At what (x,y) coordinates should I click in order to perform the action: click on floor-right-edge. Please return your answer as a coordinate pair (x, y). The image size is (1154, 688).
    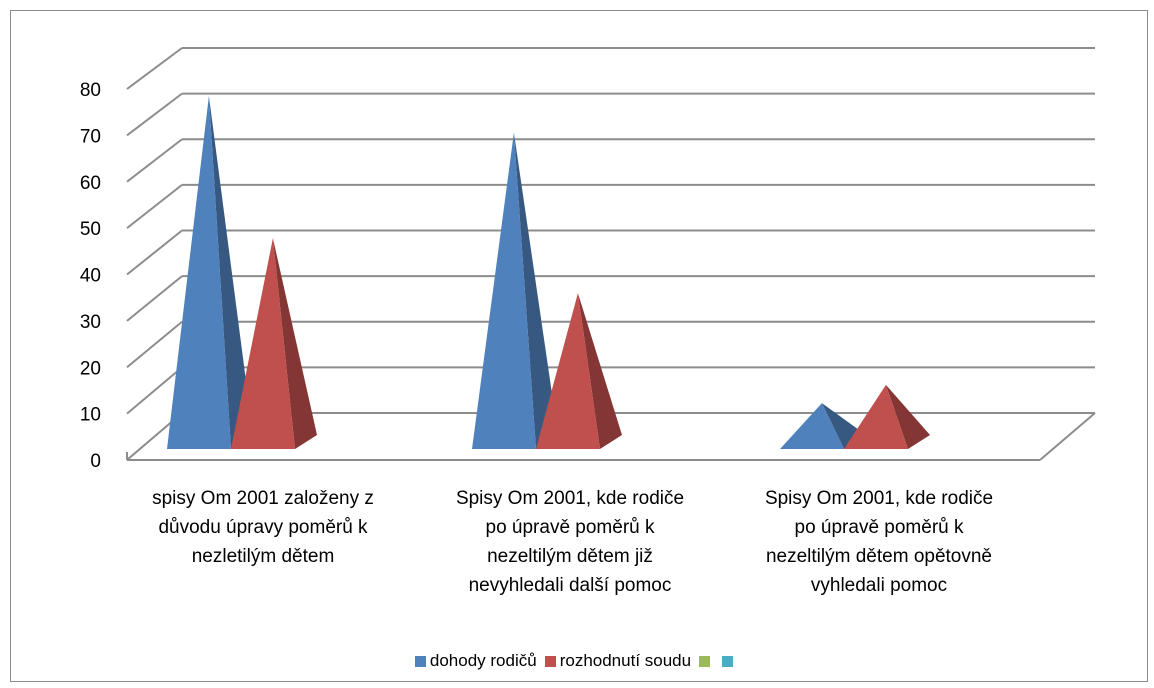
    Looking at the image, I should click on (1067, 436).